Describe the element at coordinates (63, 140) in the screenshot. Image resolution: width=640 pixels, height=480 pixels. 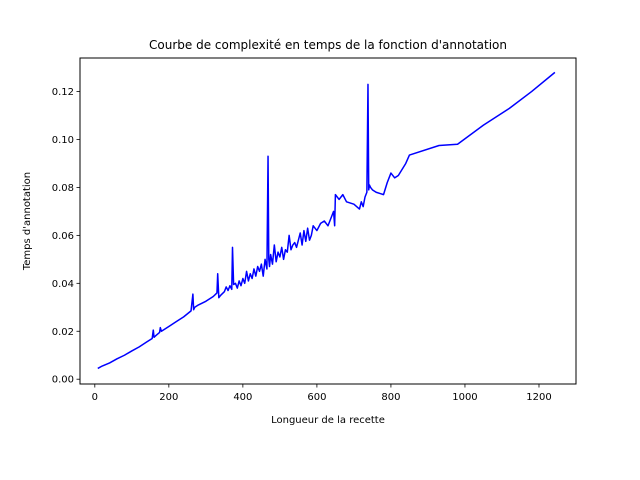
I see `y-tick-label: 0.10` at that location.